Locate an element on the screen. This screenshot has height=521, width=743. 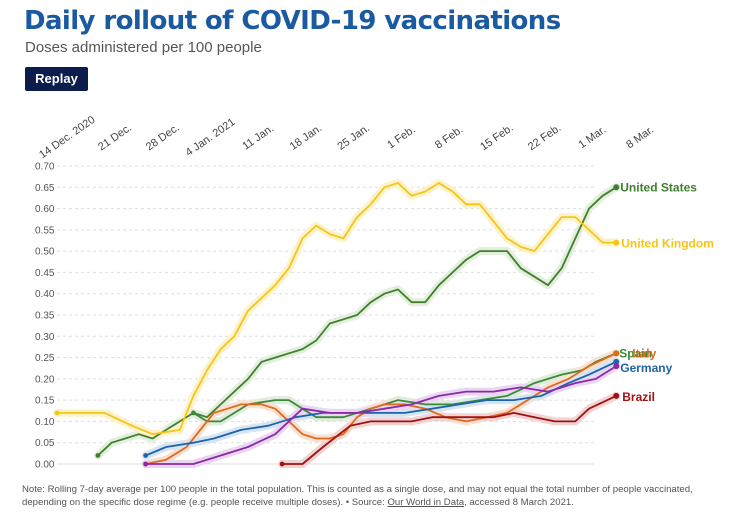
x-tick-label: 8 Mar. is located at coordinates (640, 137).